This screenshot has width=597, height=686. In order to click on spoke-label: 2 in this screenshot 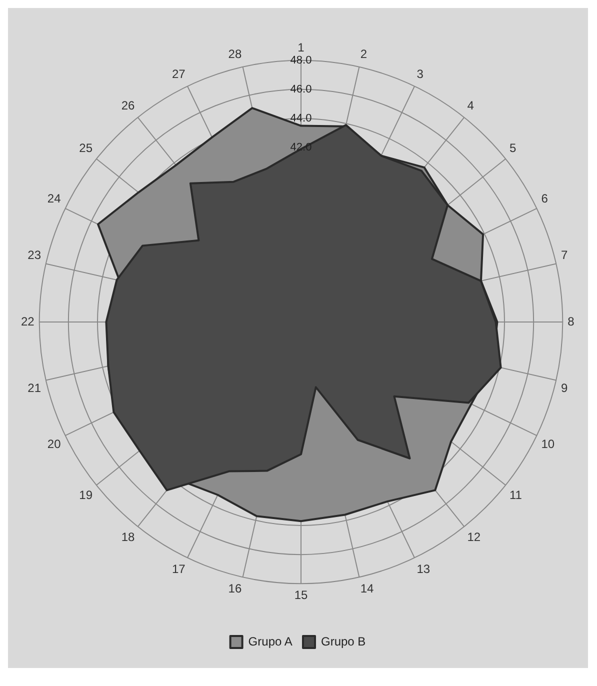, I will do `click(364, 54)`.